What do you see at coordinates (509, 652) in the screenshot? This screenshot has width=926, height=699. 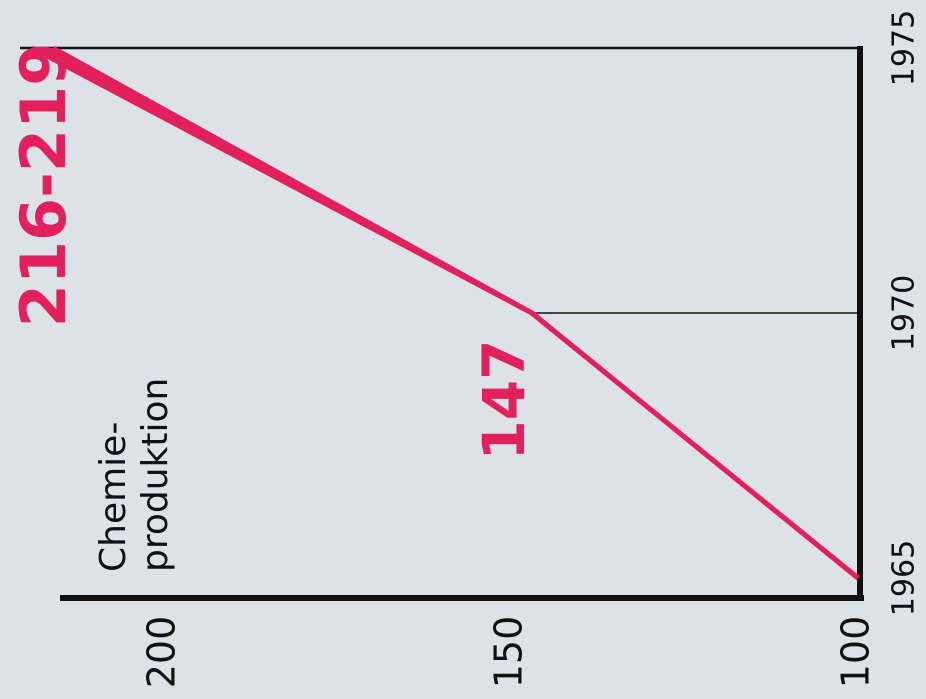 I see `y-tick-label: 150` at bounding box center [509, 652].